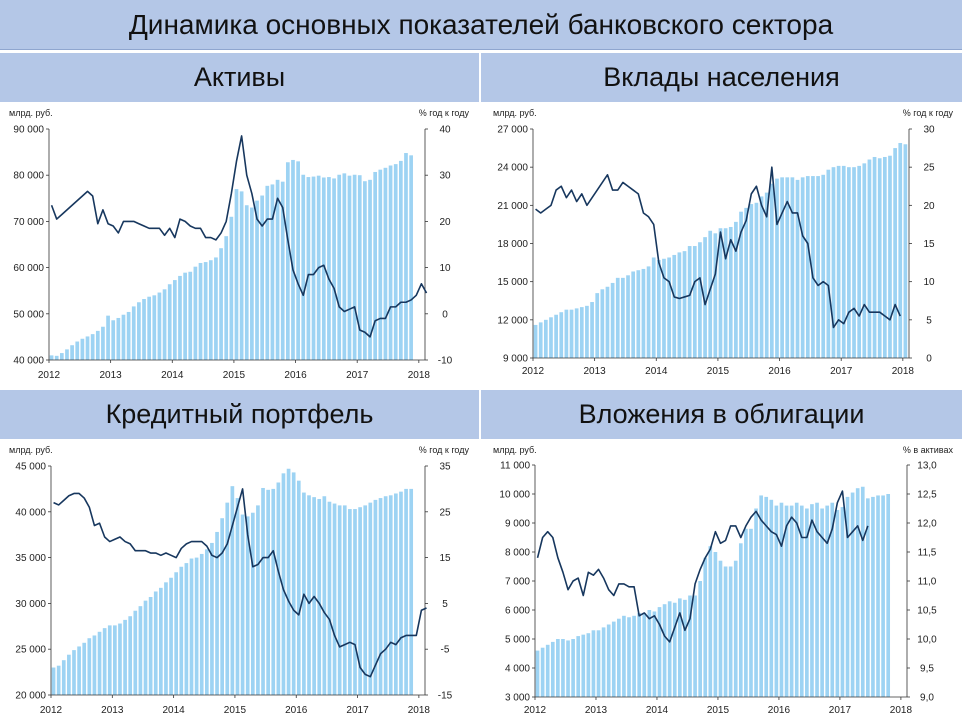 The width and height of the screenshot is (962, 723). Describe the element at coordinates (927, 640) in the screenshot. I see `right-tick-label: 10,0` at that location.